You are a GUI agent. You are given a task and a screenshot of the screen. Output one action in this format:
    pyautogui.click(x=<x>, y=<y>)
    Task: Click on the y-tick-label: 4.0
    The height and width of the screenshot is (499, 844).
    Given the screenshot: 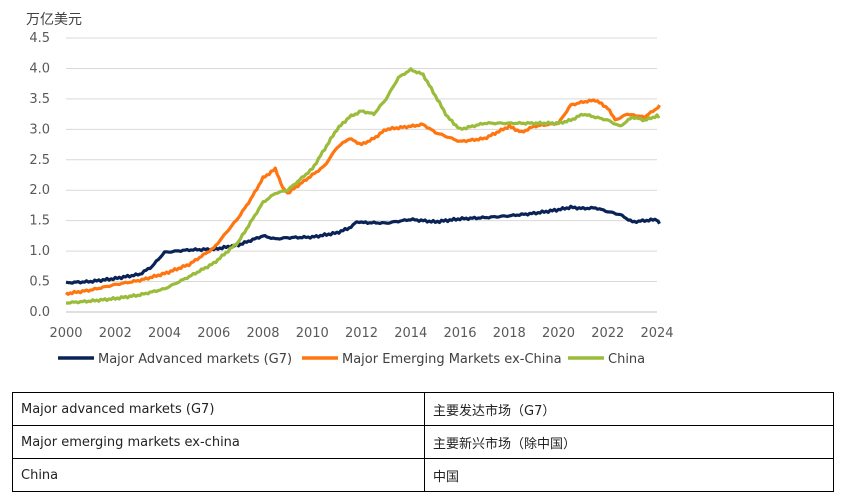 What is the action you would take?
    pyautogui.click(x=39, y=68)
    